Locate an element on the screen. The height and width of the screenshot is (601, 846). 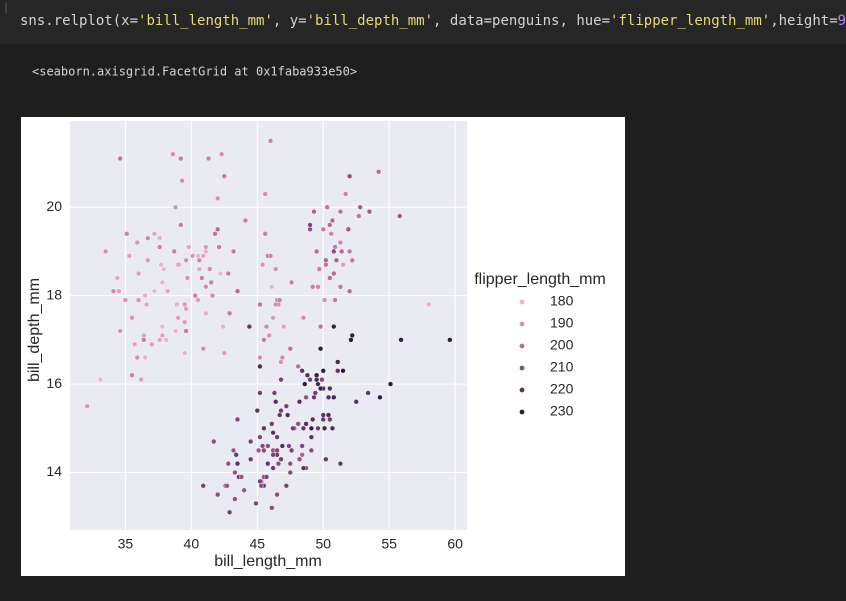
x-tick-label: 50 is located at coordinates (323, 544).